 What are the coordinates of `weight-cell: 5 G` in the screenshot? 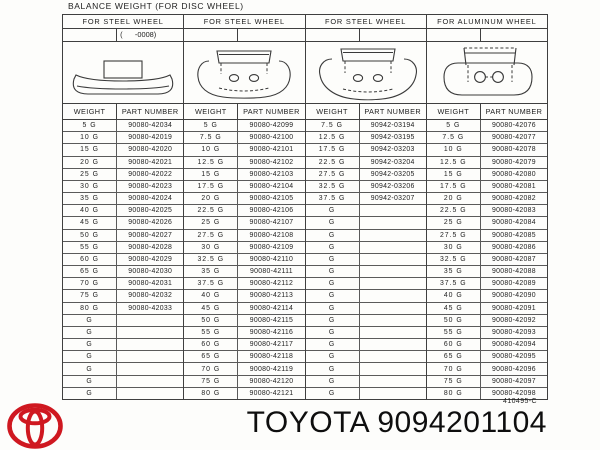 It's located at (454, 126).